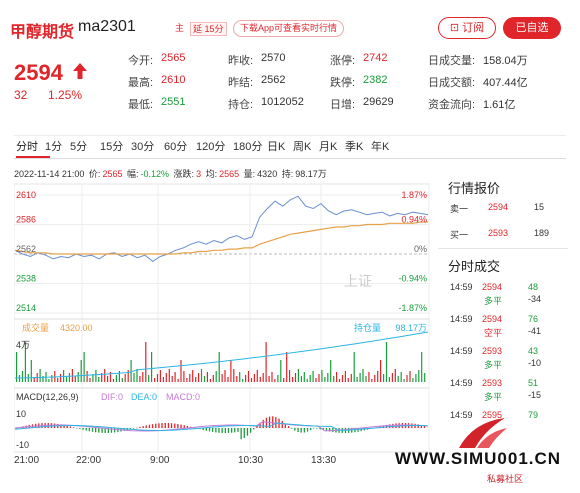 This screenshot has height=493, width=580. What do you see at coordinates (250, 459) in the screenshot?
I see `x-tick-label: 10:30` at bounding box center [250, 459].